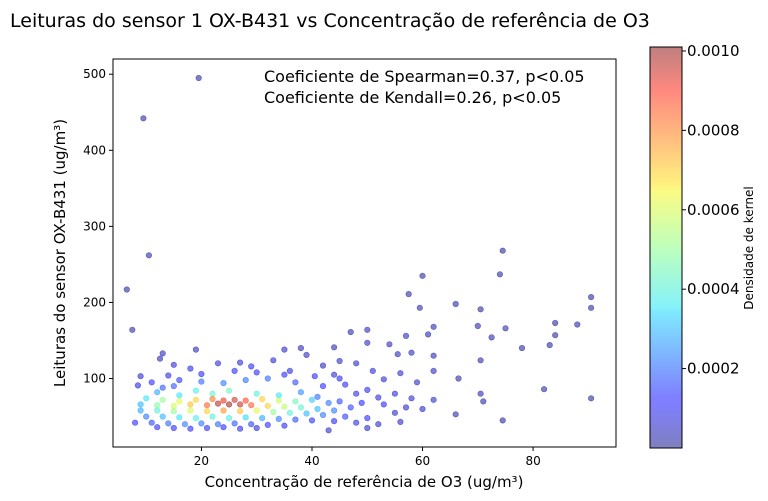  What do you see at coordinates (60, 253) in the screenshot?
I see `y-axis-label: Leituras do sensor OX-B431 (ug/m³)` at bounding box center [60, 253].